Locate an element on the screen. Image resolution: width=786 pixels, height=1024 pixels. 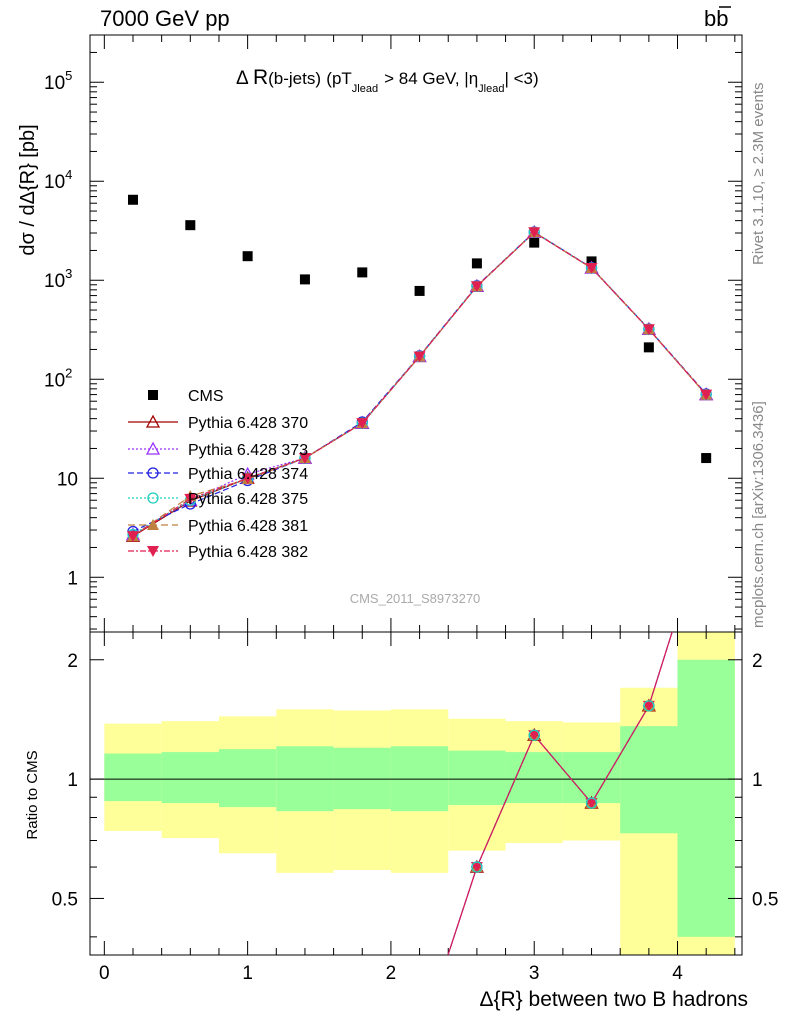
x-tick-label: 3 is located at coordinates (534, 973).